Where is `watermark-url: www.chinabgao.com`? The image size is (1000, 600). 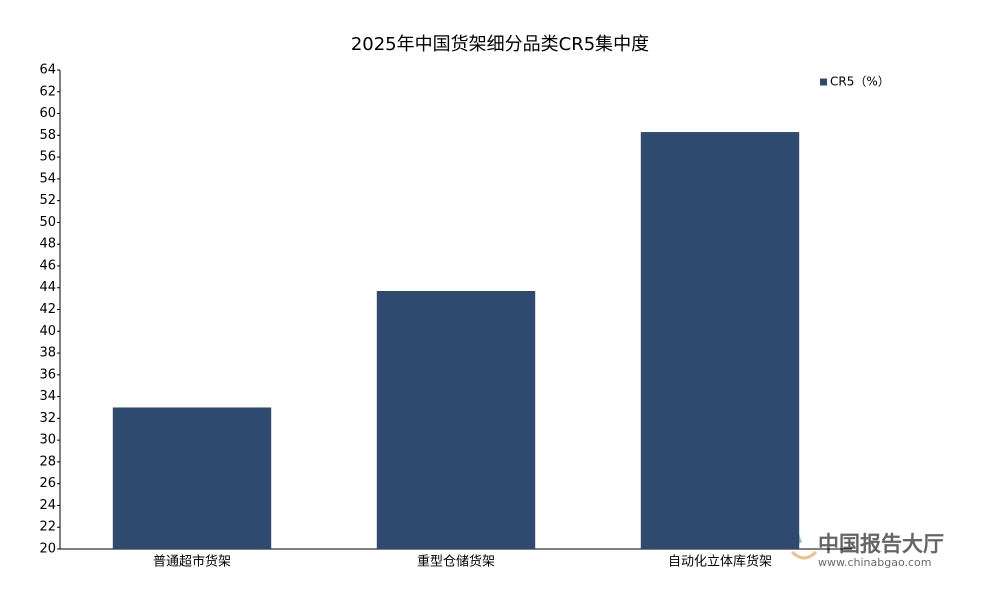
watermark-url: www.chinabgao.com is located at coordinates (875, 562).